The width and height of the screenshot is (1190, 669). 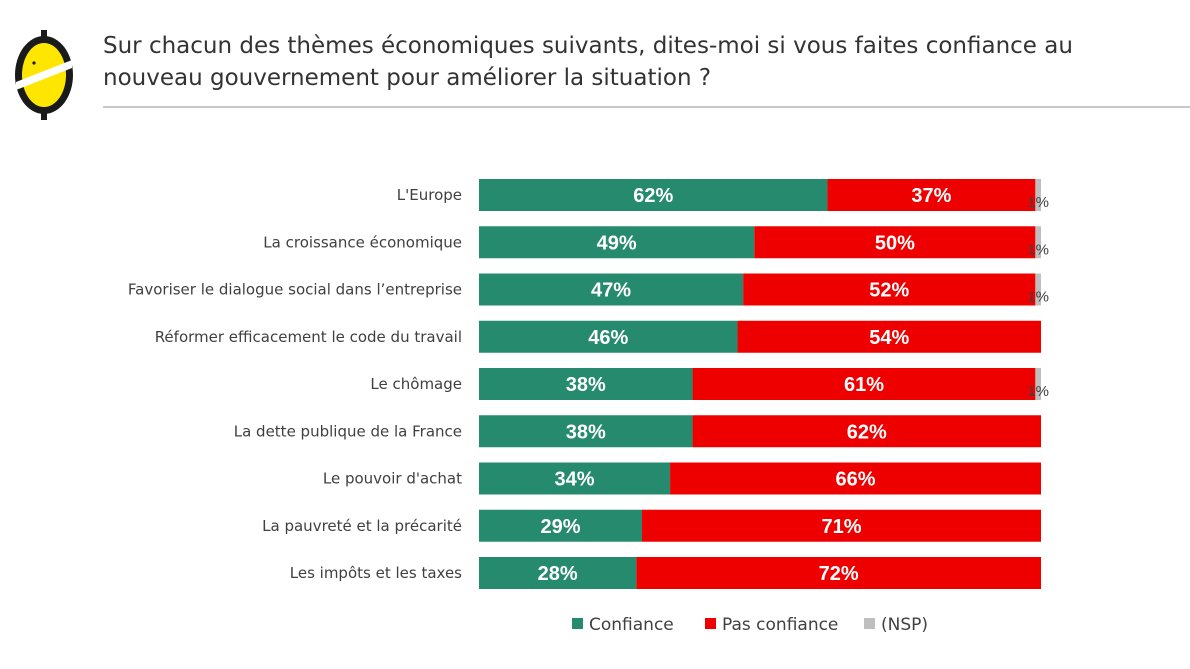 I want to click on data-label-pas_confiance: 66%, so click(x=856, y=480).